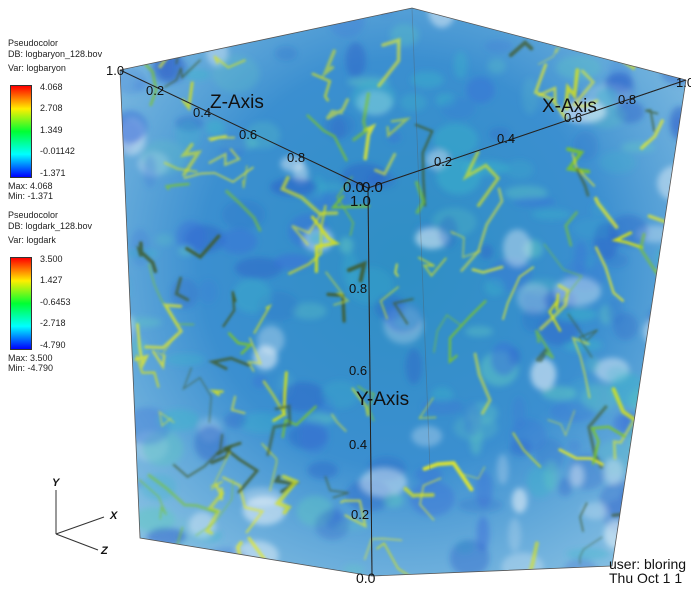  I want to click on x-tick-label: 0.8, so click(627, 99).